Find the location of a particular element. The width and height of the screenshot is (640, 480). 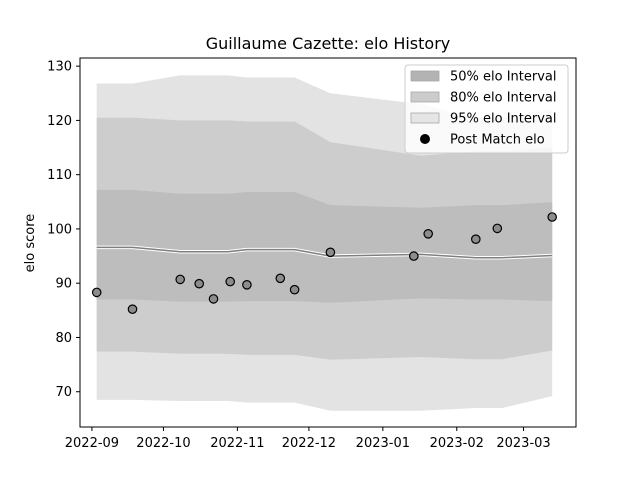

x-tick-label: 2022-09 is located at coordinates (92, 443).